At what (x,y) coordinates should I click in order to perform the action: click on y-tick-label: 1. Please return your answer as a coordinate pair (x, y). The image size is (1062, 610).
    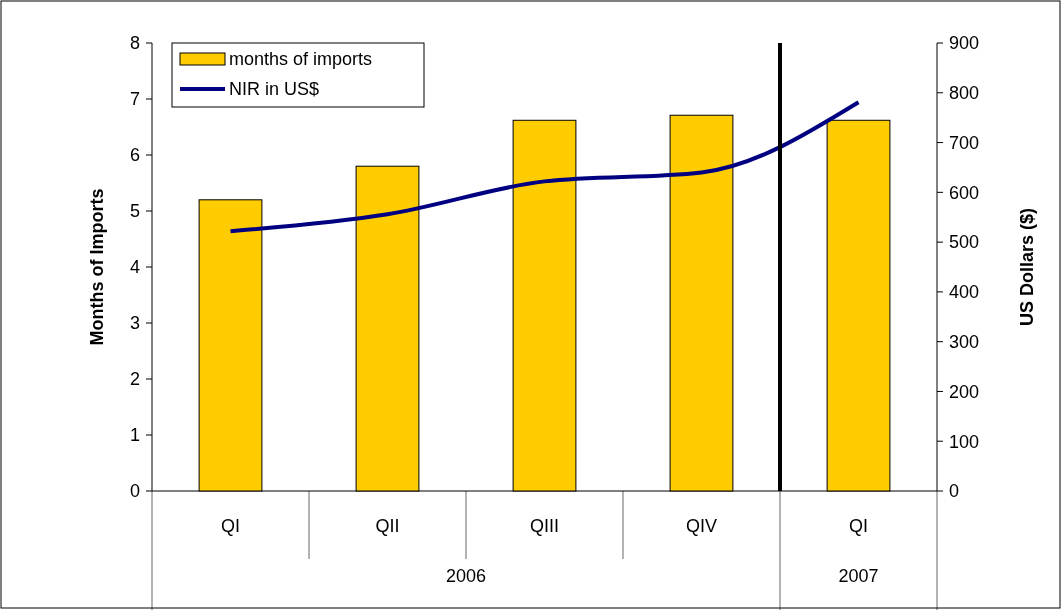
    Looking at the image, I should click on (134, 435).